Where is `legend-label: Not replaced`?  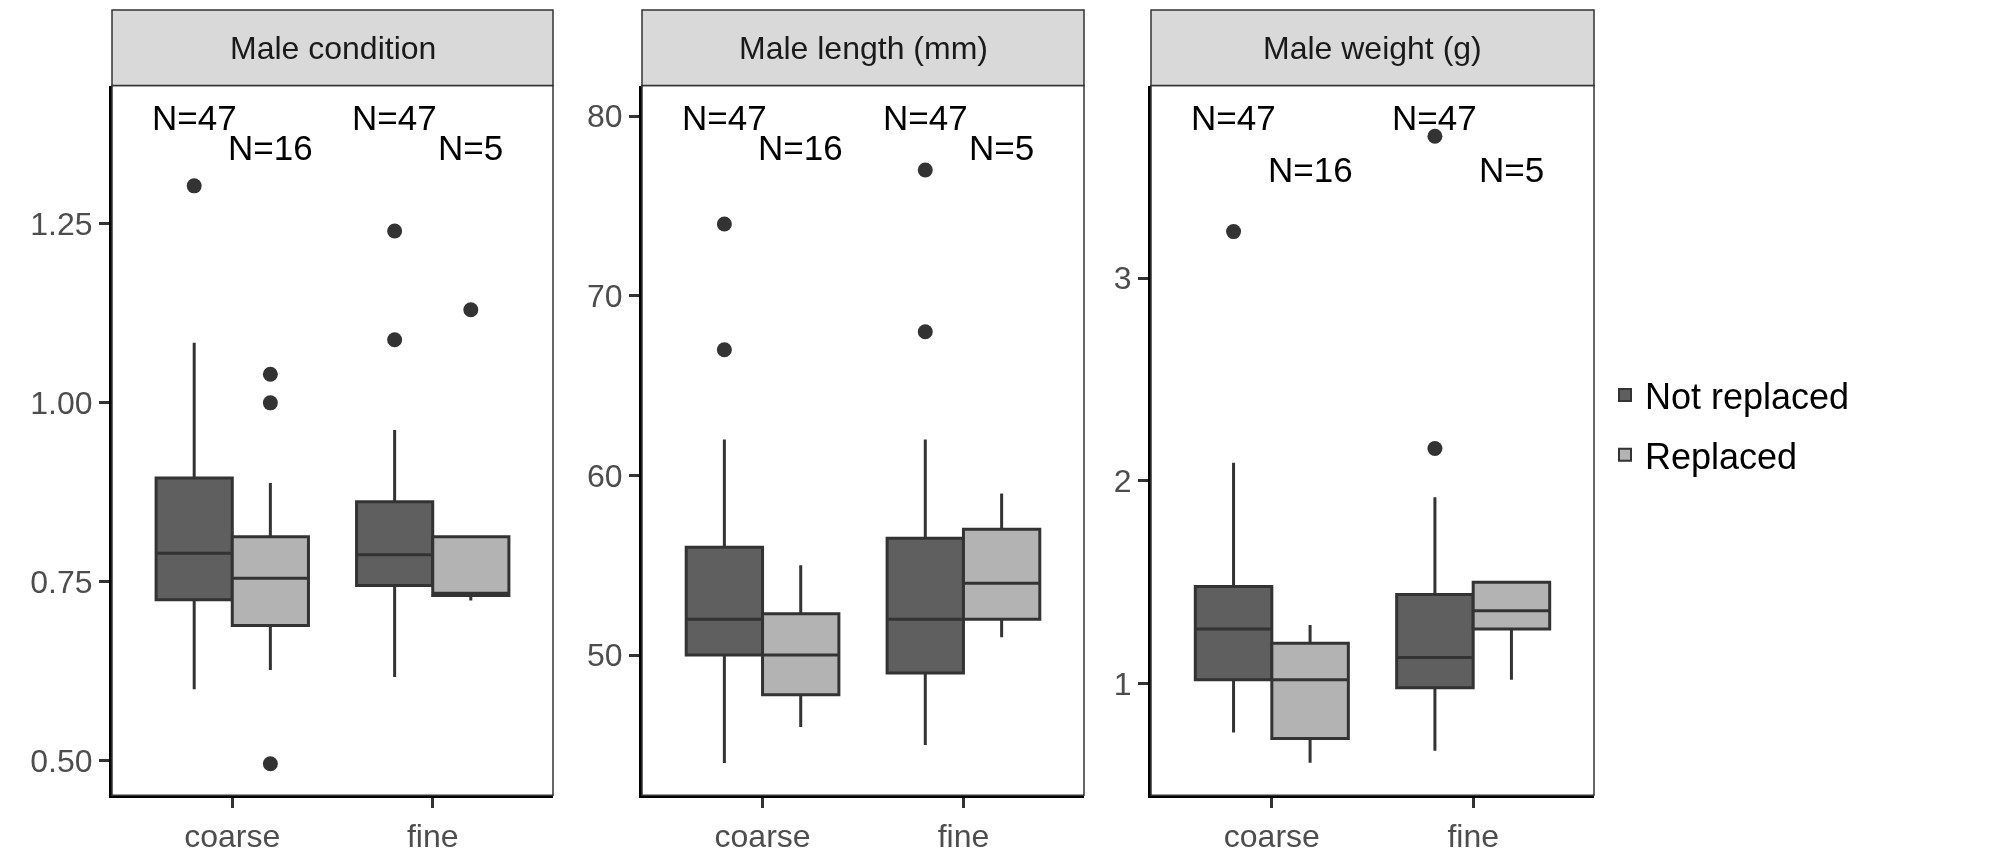
legend-label: Not replaced is located at coordinates (1747, 396).